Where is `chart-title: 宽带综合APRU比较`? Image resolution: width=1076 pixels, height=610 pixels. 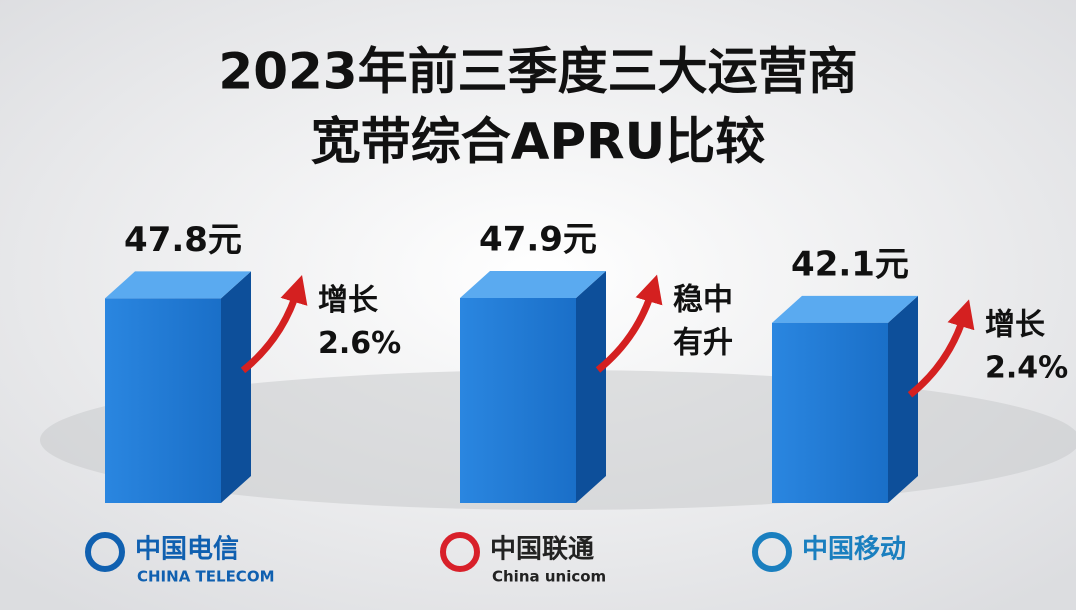 chart-title: 宽带综合APRU比较 is located at coordinates (538, 142).